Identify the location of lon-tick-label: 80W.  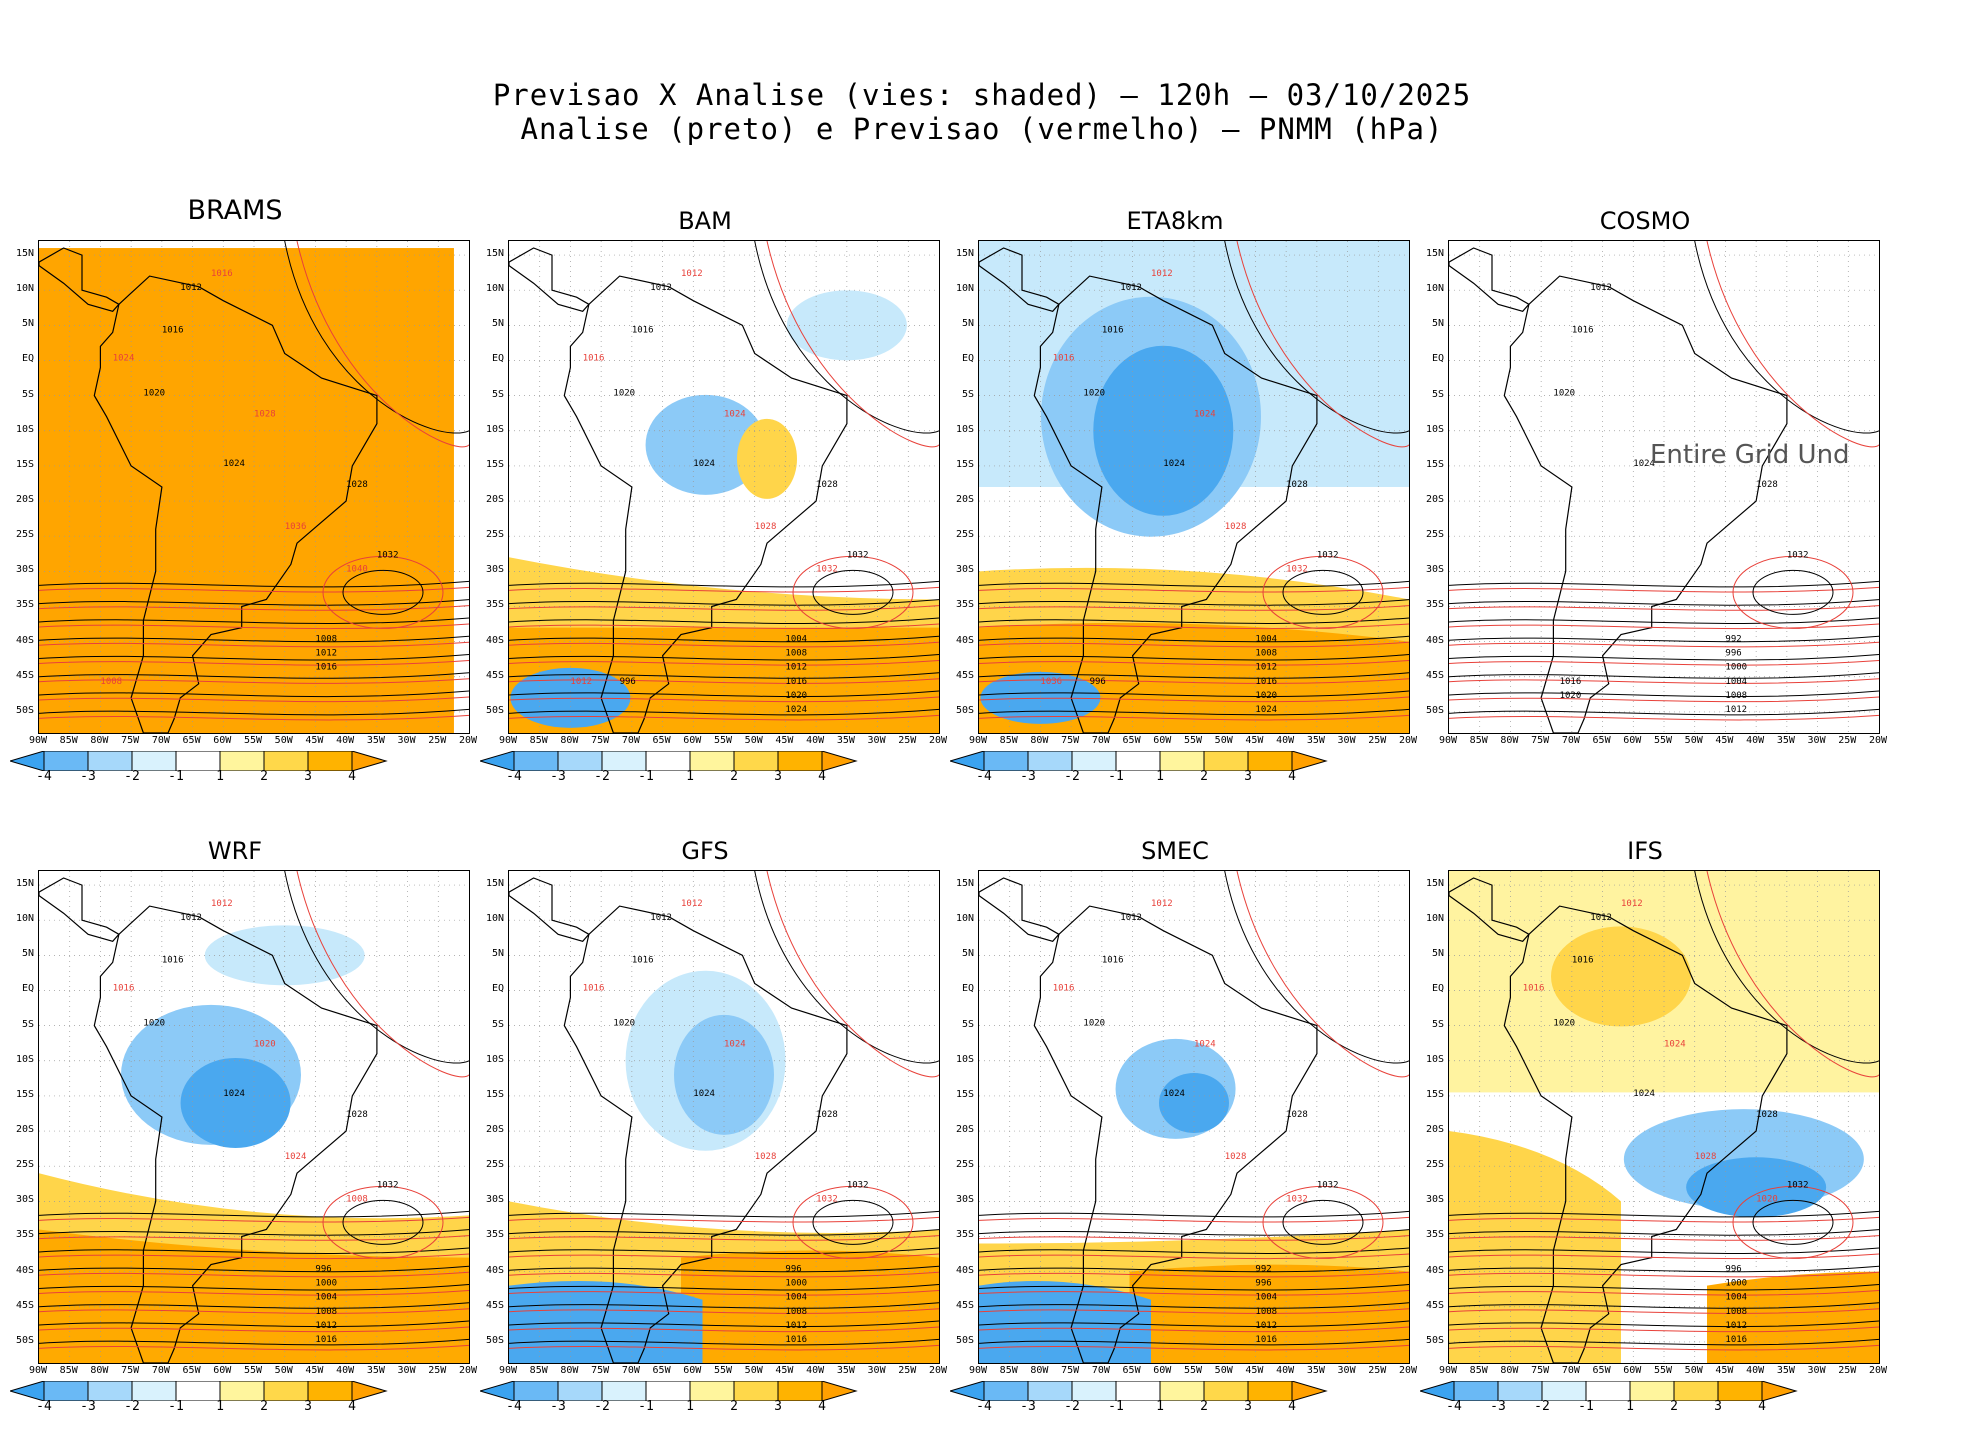
(1509, 1370).